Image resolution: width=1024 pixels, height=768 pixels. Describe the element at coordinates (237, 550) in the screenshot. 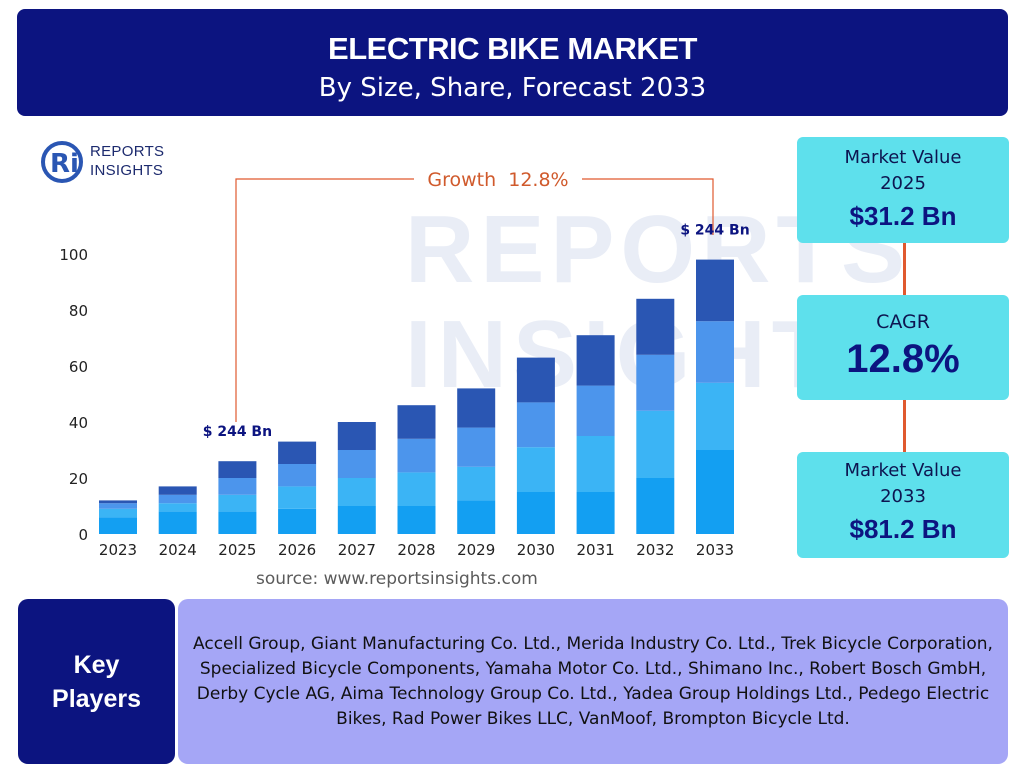

I see `x-tick-label: 2025` at that location.